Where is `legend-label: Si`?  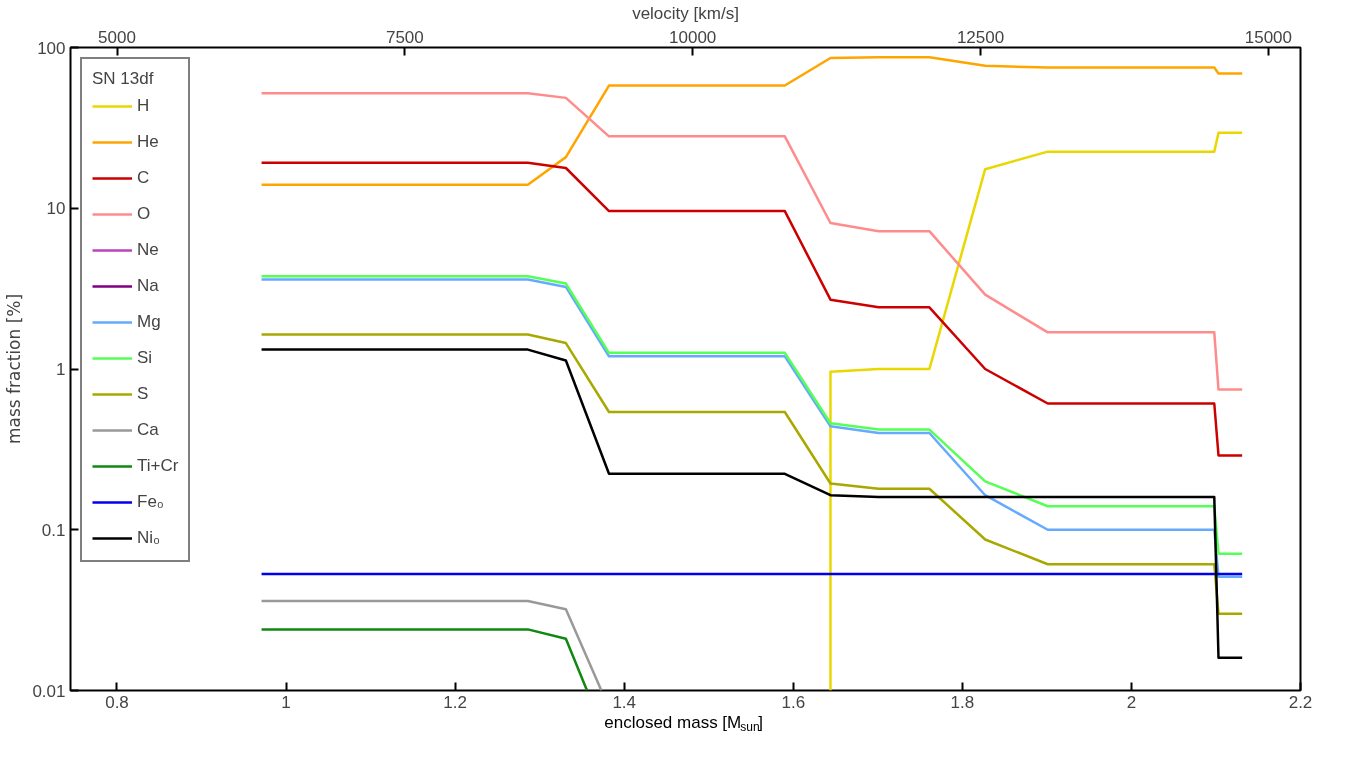
legend-label: Si is located at coordinates (145, 358).